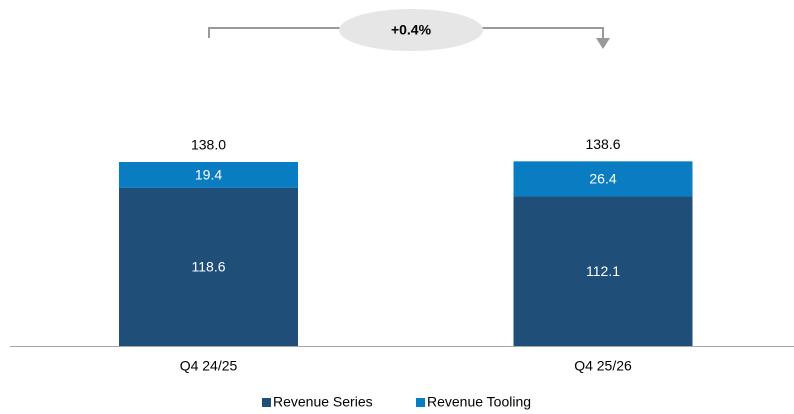  I want to click on change-bubble, so click(411, 30).